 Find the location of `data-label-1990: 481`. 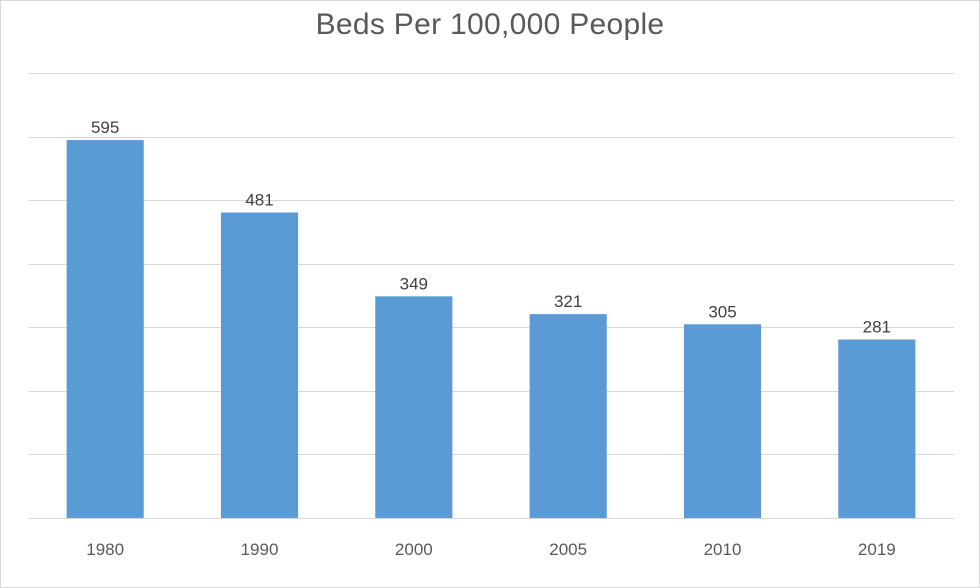

data-label-1990: 481 is located at coordinates (259, 199).